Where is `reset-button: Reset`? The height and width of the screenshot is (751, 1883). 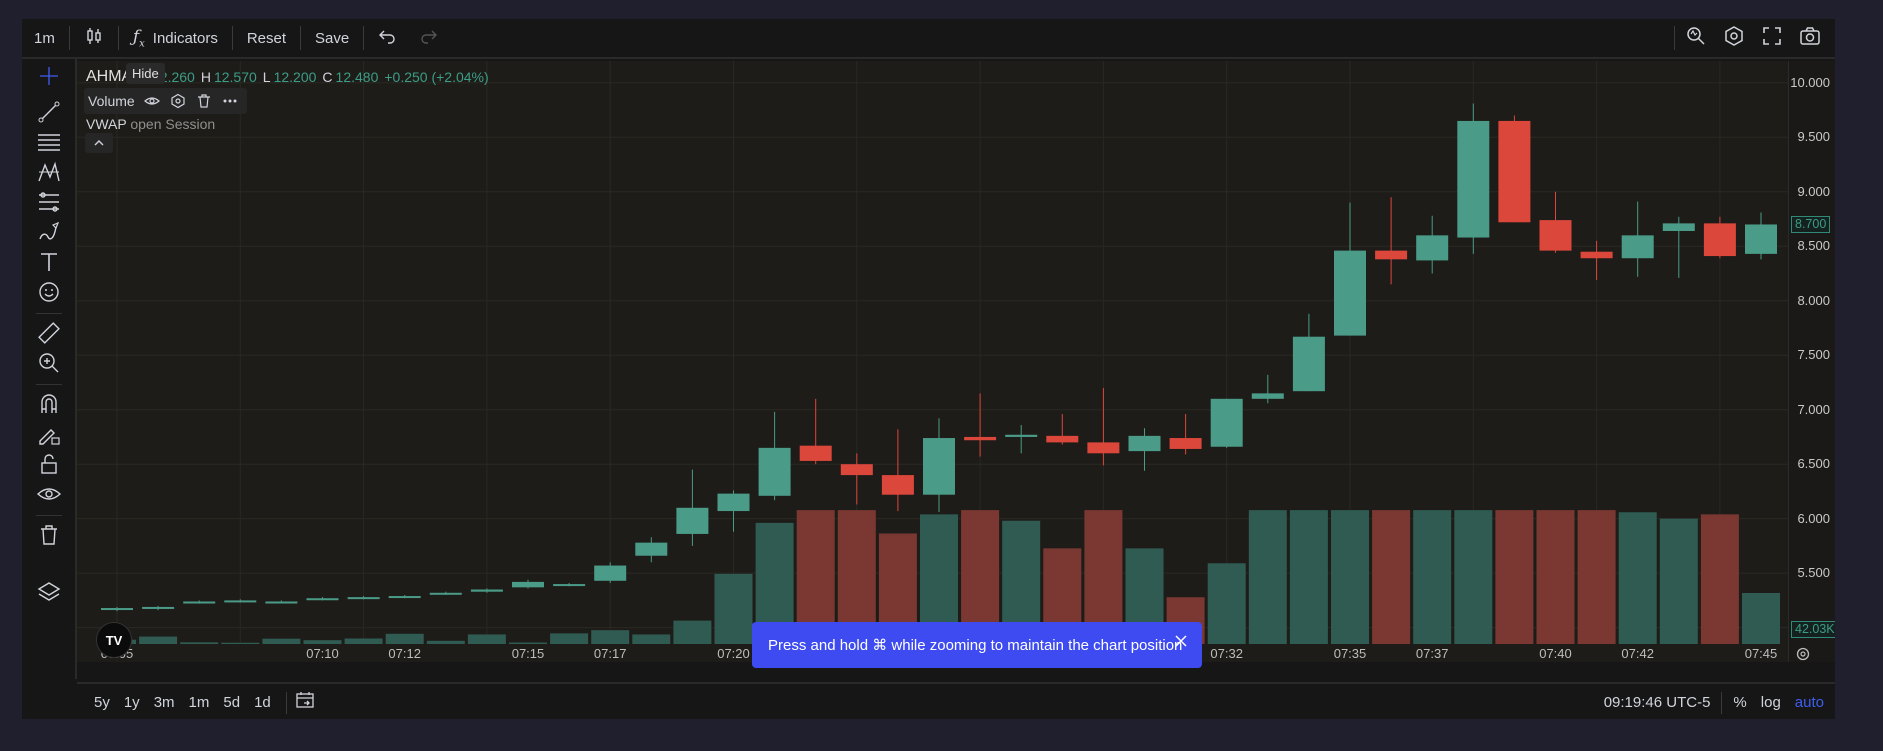 reset-button: Reset is located at coordinates (266, 38).